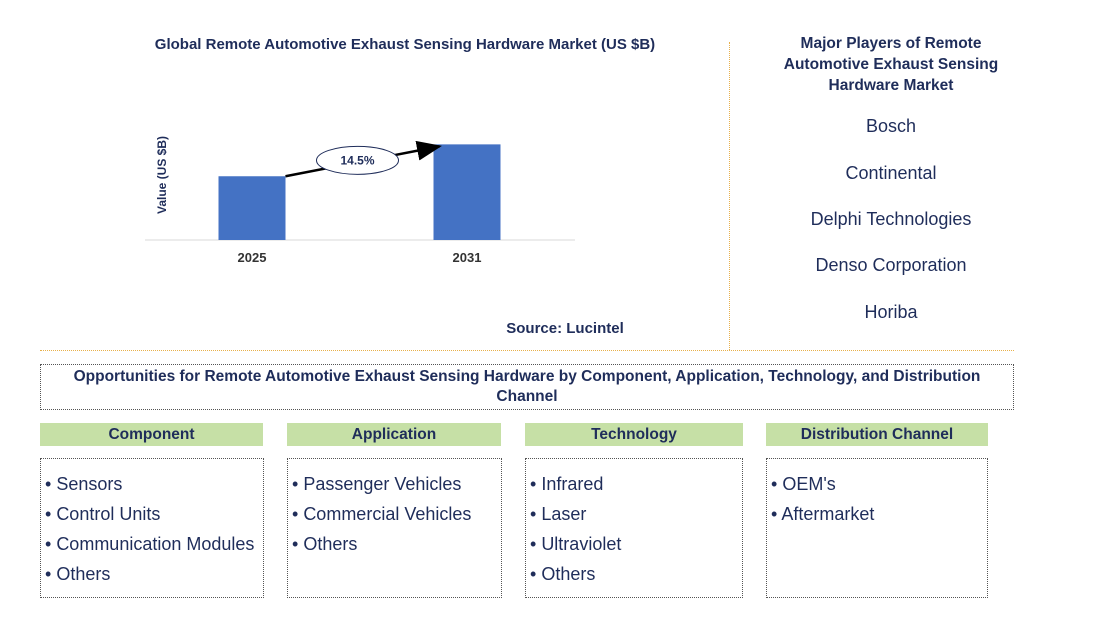  Describe the element at coordinates (396, 514) in the screenshot. I see `list-item: Commercial Vehicles` at that location.